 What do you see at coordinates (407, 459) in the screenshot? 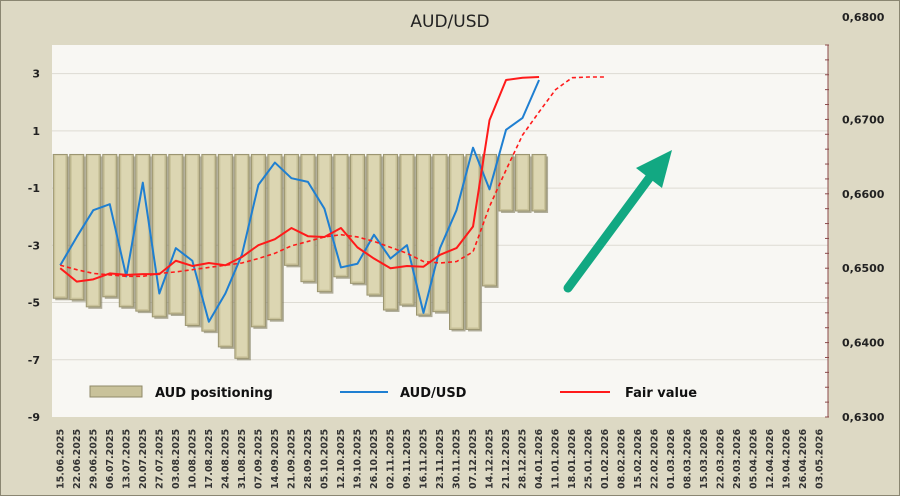
I see `x-tick-label: 09.11.2025` at bounding box center [407, 459].